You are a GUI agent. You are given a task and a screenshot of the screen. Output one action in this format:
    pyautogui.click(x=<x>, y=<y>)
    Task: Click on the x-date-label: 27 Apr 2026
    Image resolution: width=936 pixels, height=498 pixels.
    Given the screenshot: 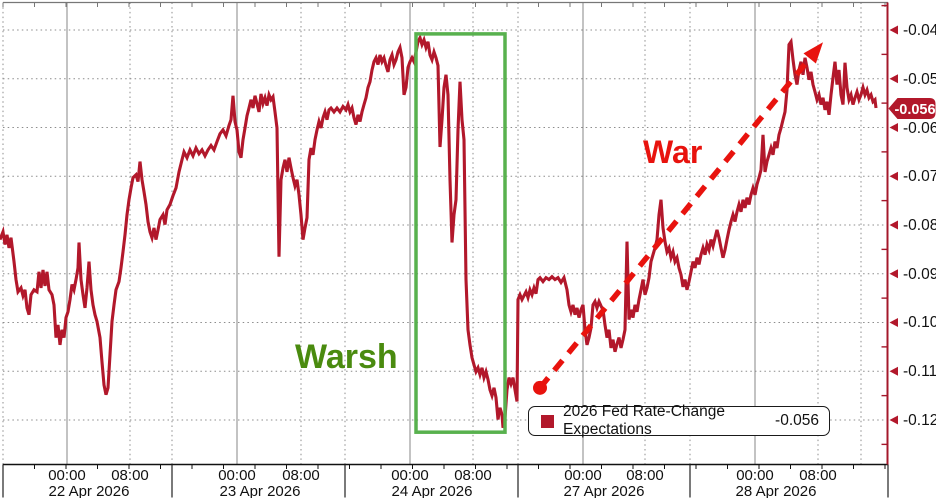 What is the action you would take?
    pyautogui.click(x=604, y=490)
    